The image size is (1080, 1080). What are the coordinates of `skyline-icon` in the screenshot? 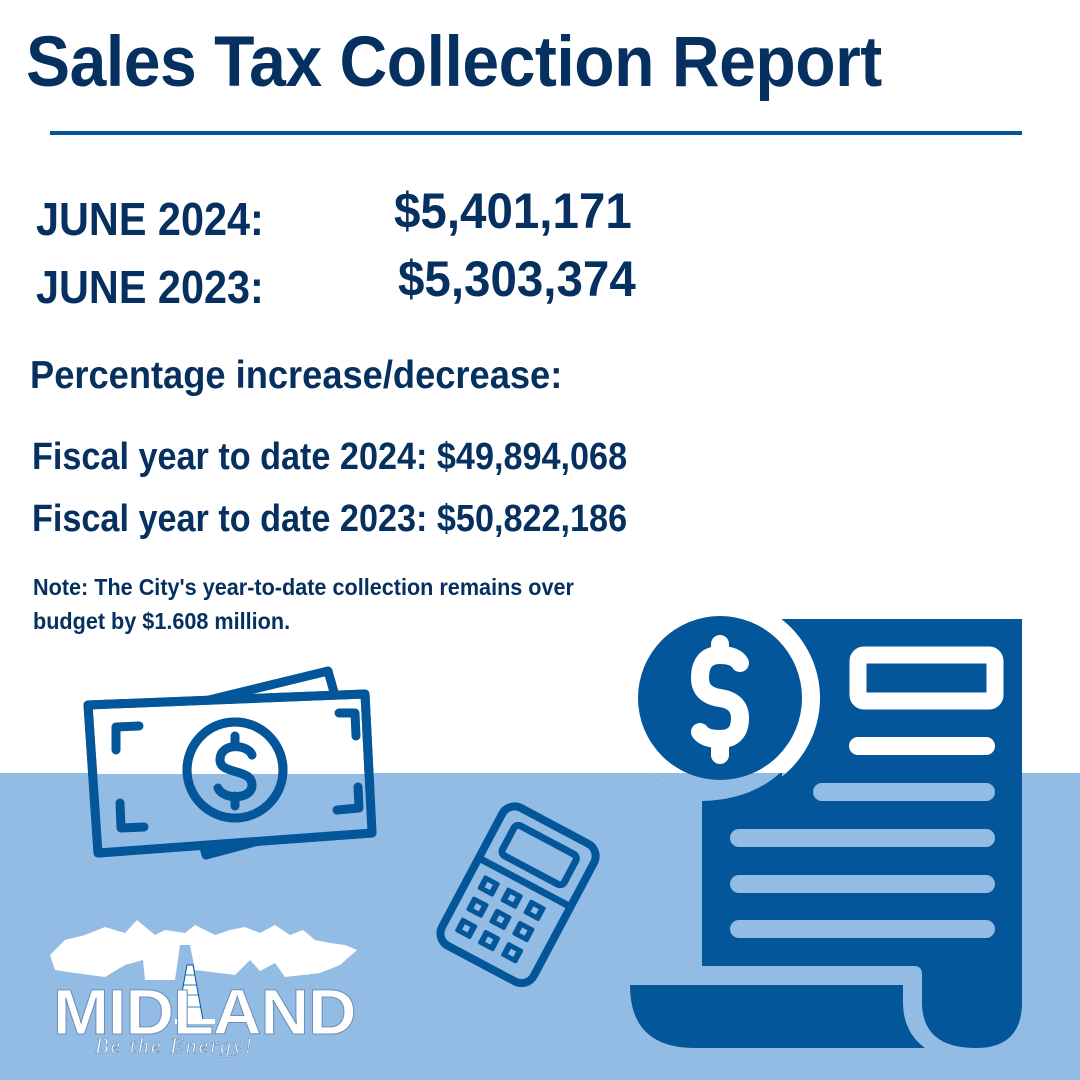 It's located at (203, 950).